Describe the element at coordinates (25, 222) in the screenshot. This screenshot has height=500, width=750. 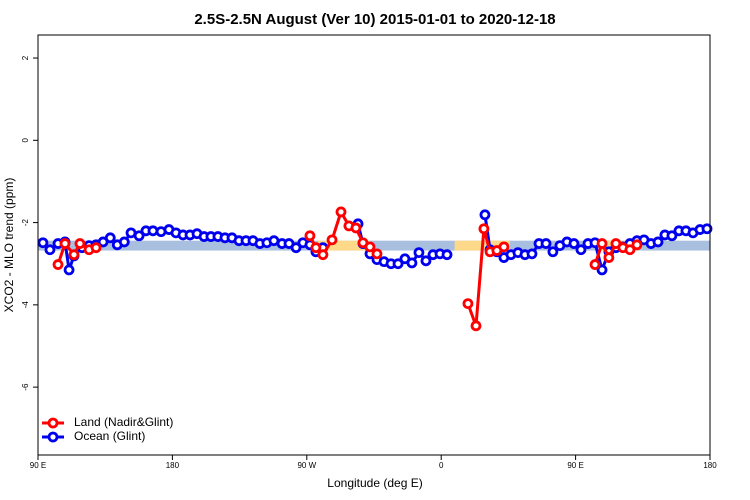
I see `y-tick-label: -2` at that location.